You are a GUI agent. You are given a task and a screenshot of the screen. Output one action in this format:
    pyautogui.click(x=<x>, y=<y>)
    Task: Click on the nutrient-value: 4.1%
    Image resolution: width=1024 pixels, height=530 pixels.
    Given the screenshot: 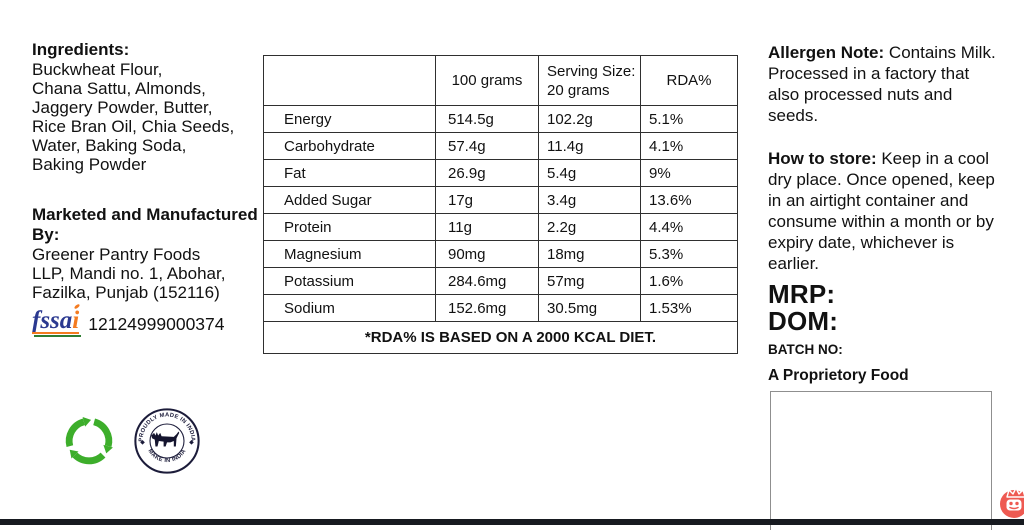 What is the action you would take?
    pyautogui.click(x=689, y=146)
    